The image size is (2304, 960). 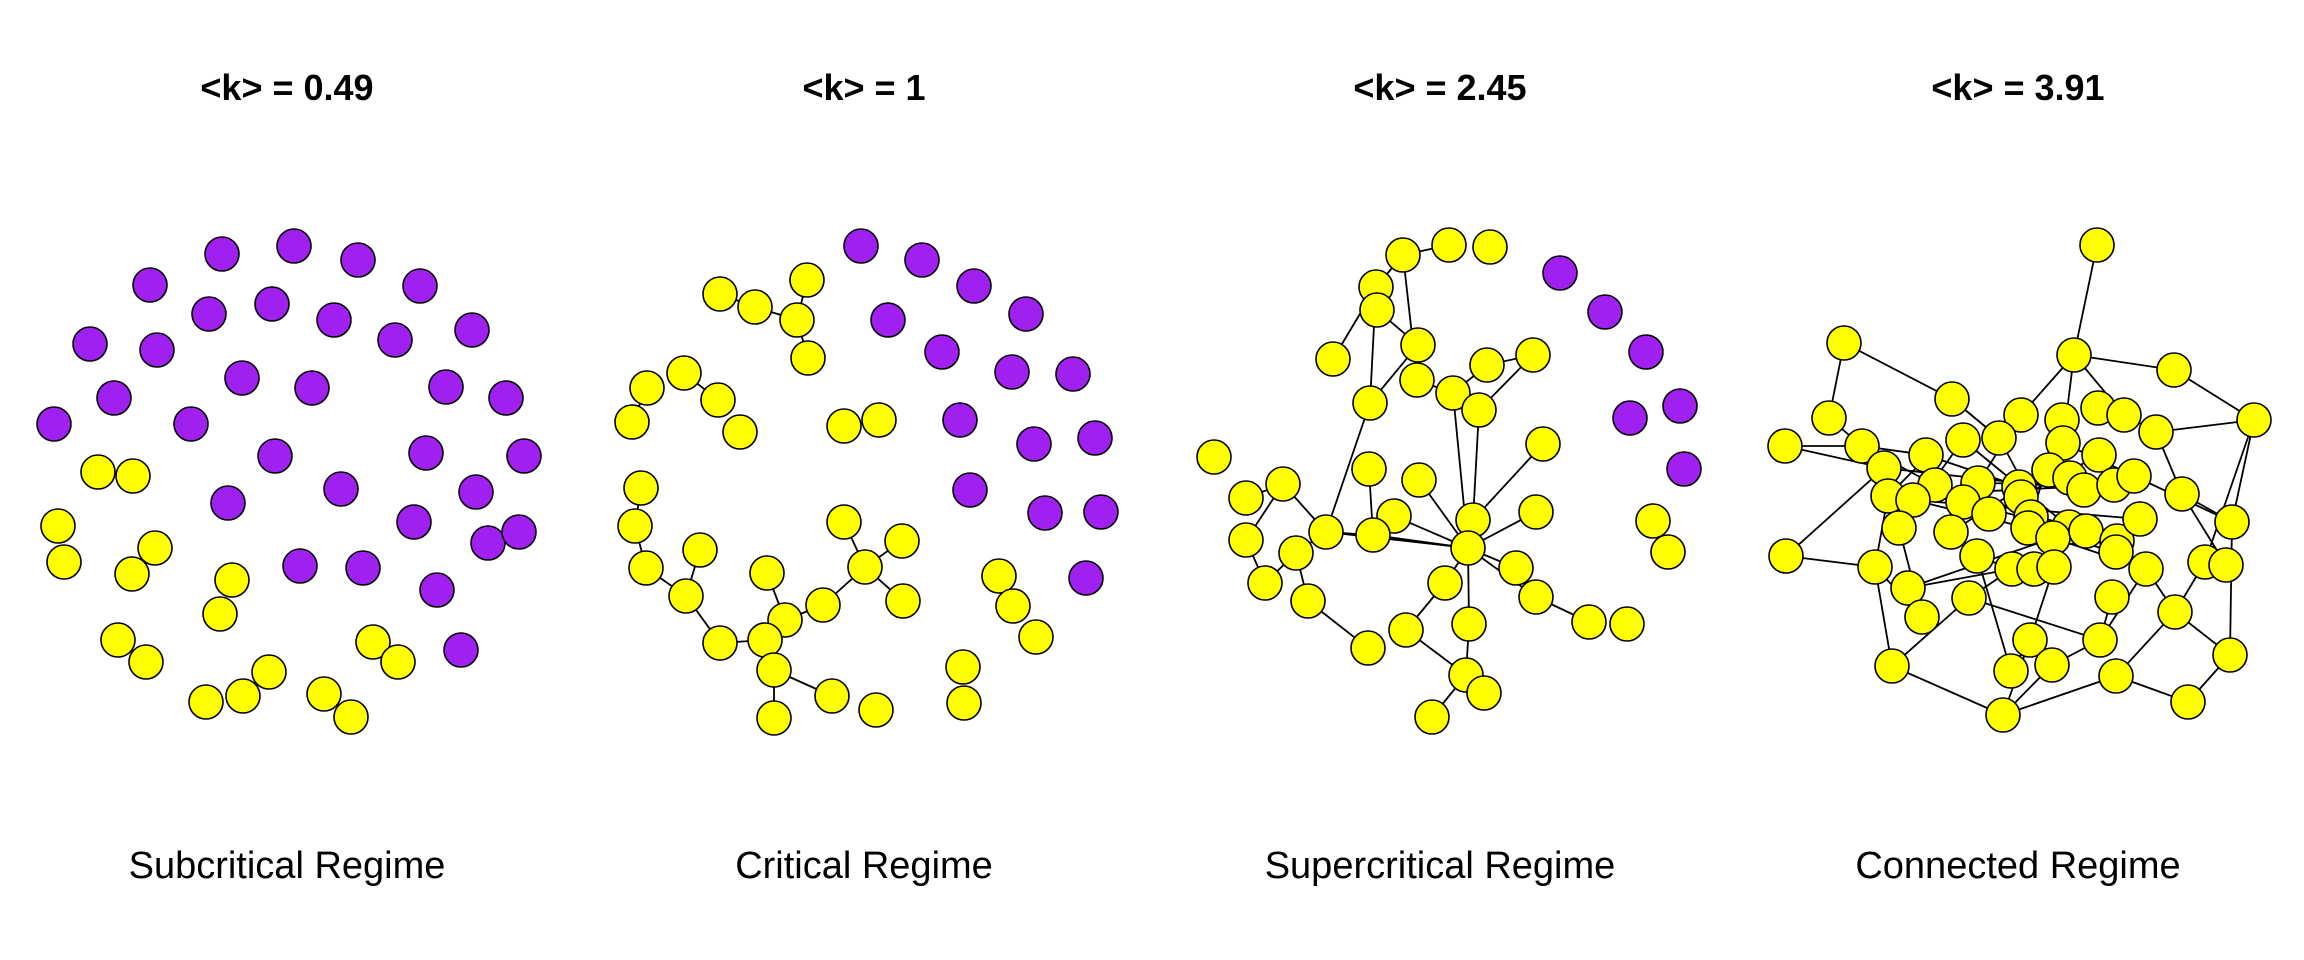 What do you see at coordinates (289, 481) in the screenshot?
I see `nodes-subcritical` at bounding box center [289, 481].